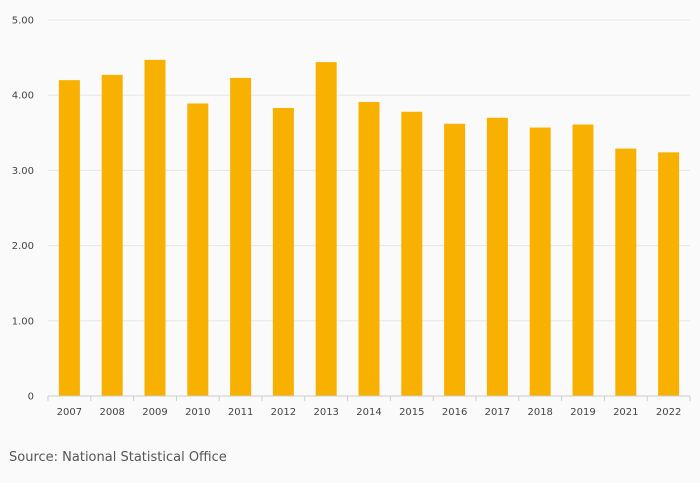 The width and height of the screenshot is (700, 483). What do you see at coordinates (411, 412) in the screenshot?
I see `x-tick-label: 2015` at bounding box center [411, 412].